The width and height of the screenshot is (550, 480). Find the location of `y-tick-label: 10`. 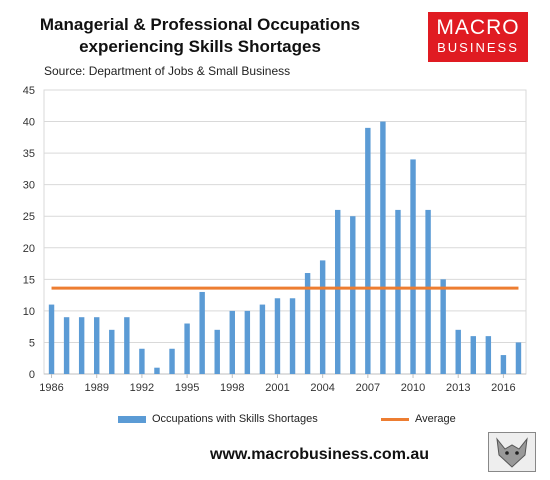

y-tick-label: 10 is located at coordinates (29, 312).